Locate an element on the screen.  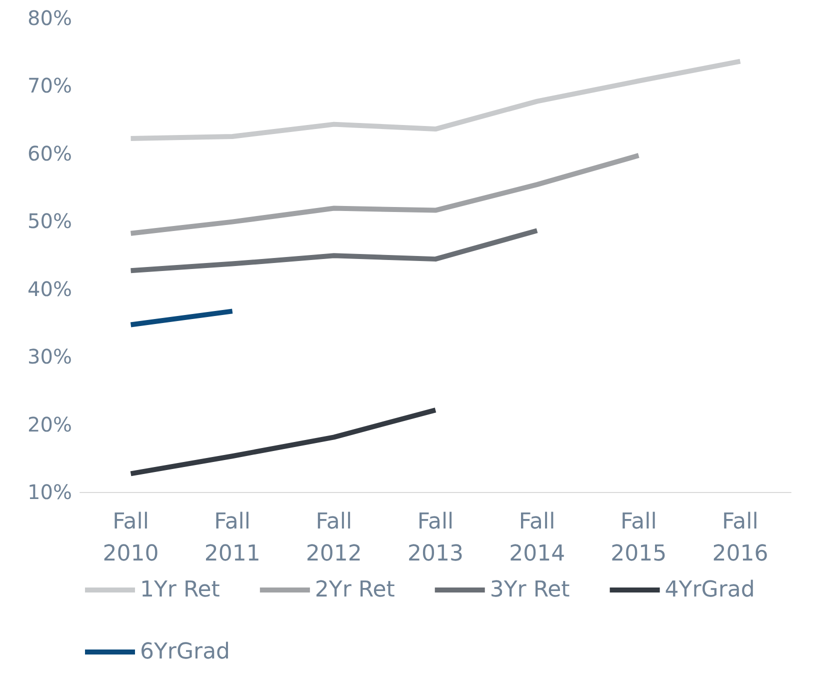
y-tick-label: 20% is located at coordinates (50, 424).